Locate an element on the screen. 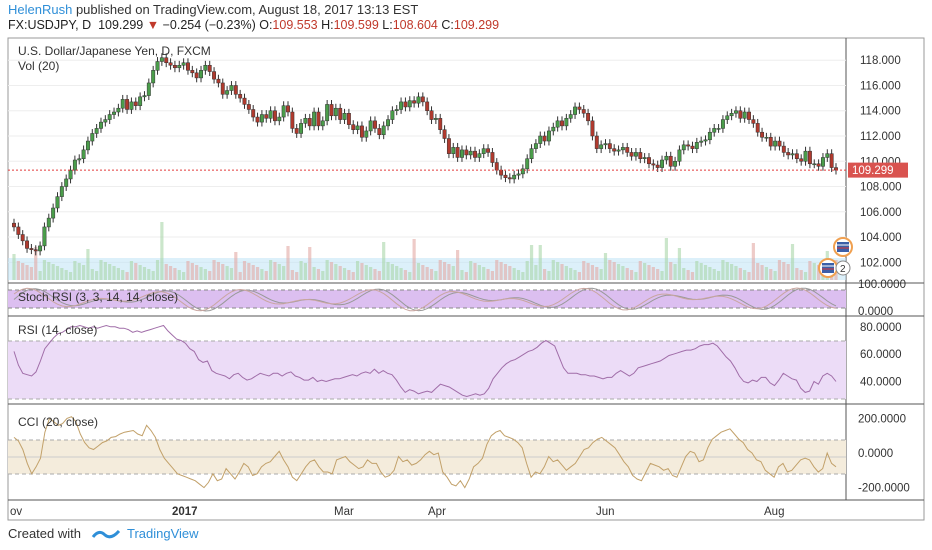  author-link: HelenRush is located at coordinates (40, 9).